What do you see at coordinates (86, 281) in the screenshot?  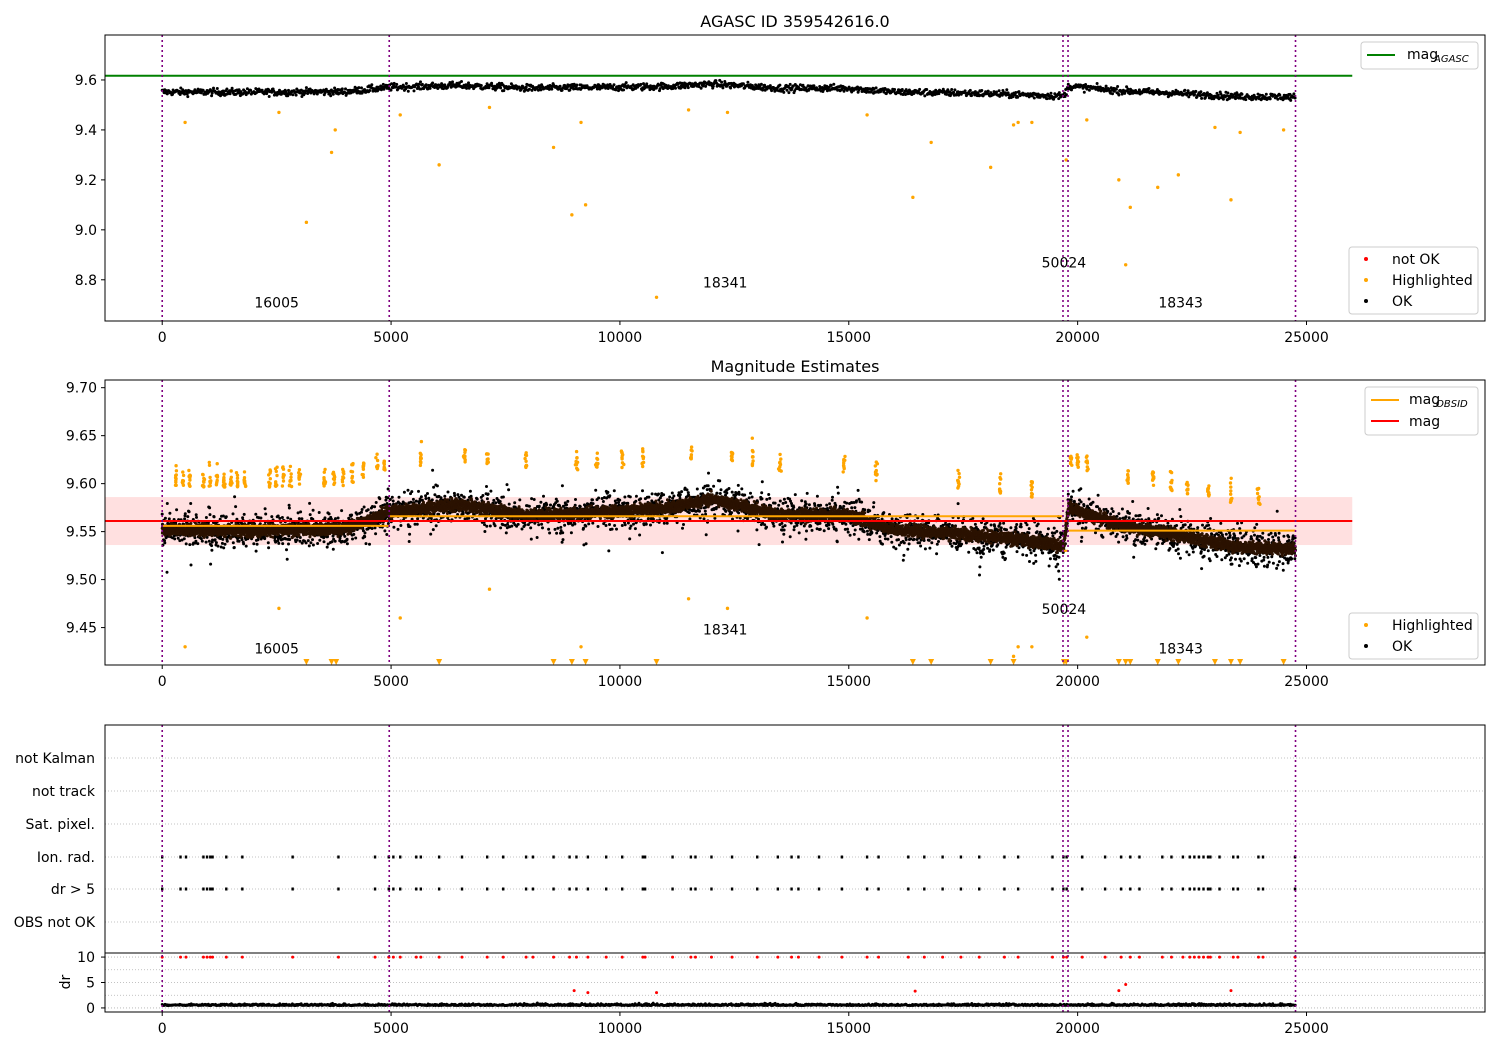 I see `y-tick-label: 8.8` at bounding box center [86, 281].